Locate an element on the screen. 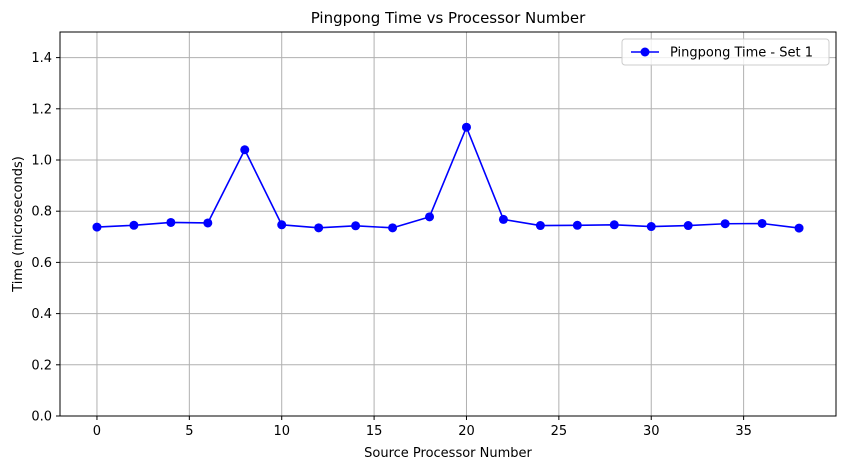 This screenshot has height=470, width=846. legend-box is located at coordinates (725, 52).